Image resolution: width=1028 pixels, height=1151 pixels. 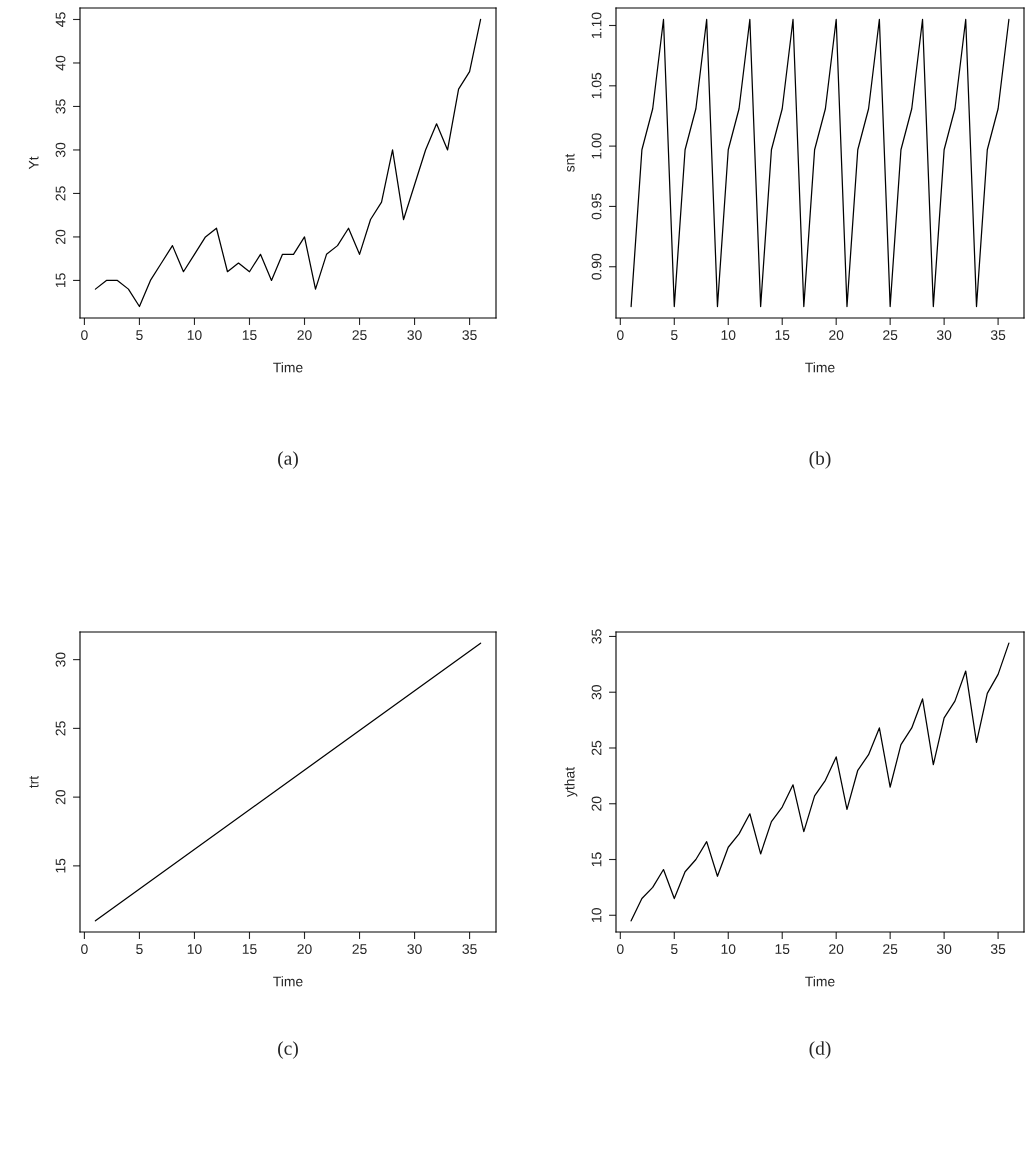 I want to click on y-tick-label: 1.05, so click(x=596, y=85).